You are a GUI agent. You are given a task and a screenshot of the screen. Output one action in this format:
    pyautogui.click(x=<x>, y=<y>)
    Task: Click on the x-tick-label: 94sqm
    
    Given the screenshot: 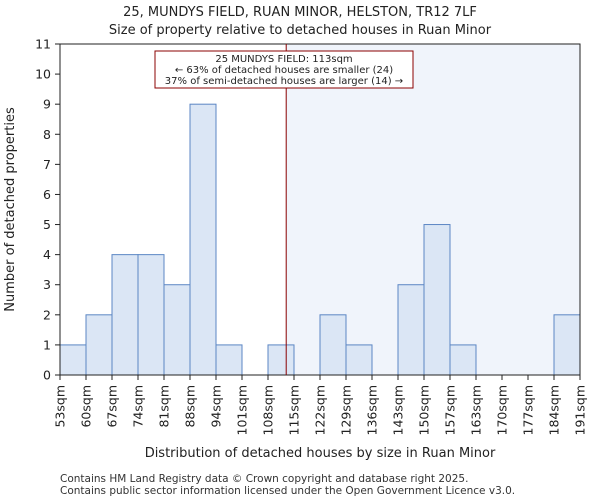 What is the action you would take?
    pyautogui.click(x=216, y=406)
    